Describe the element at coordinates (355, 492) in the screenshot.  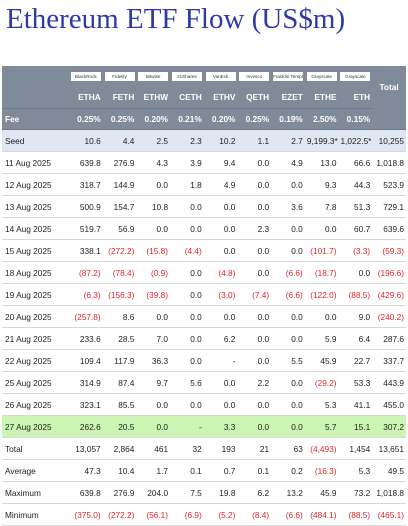
I see `flow-cell: 73.2` at that location.